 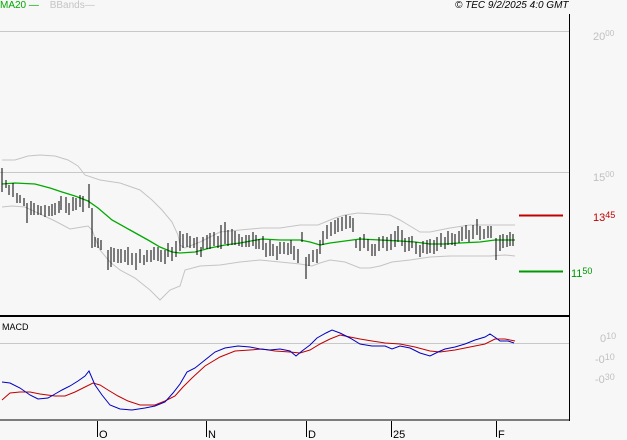 What do you see at coordinates (19, 5) in the screenshot?
I see `legend-ma20: MA20 —` at bounding box center [19, 5].